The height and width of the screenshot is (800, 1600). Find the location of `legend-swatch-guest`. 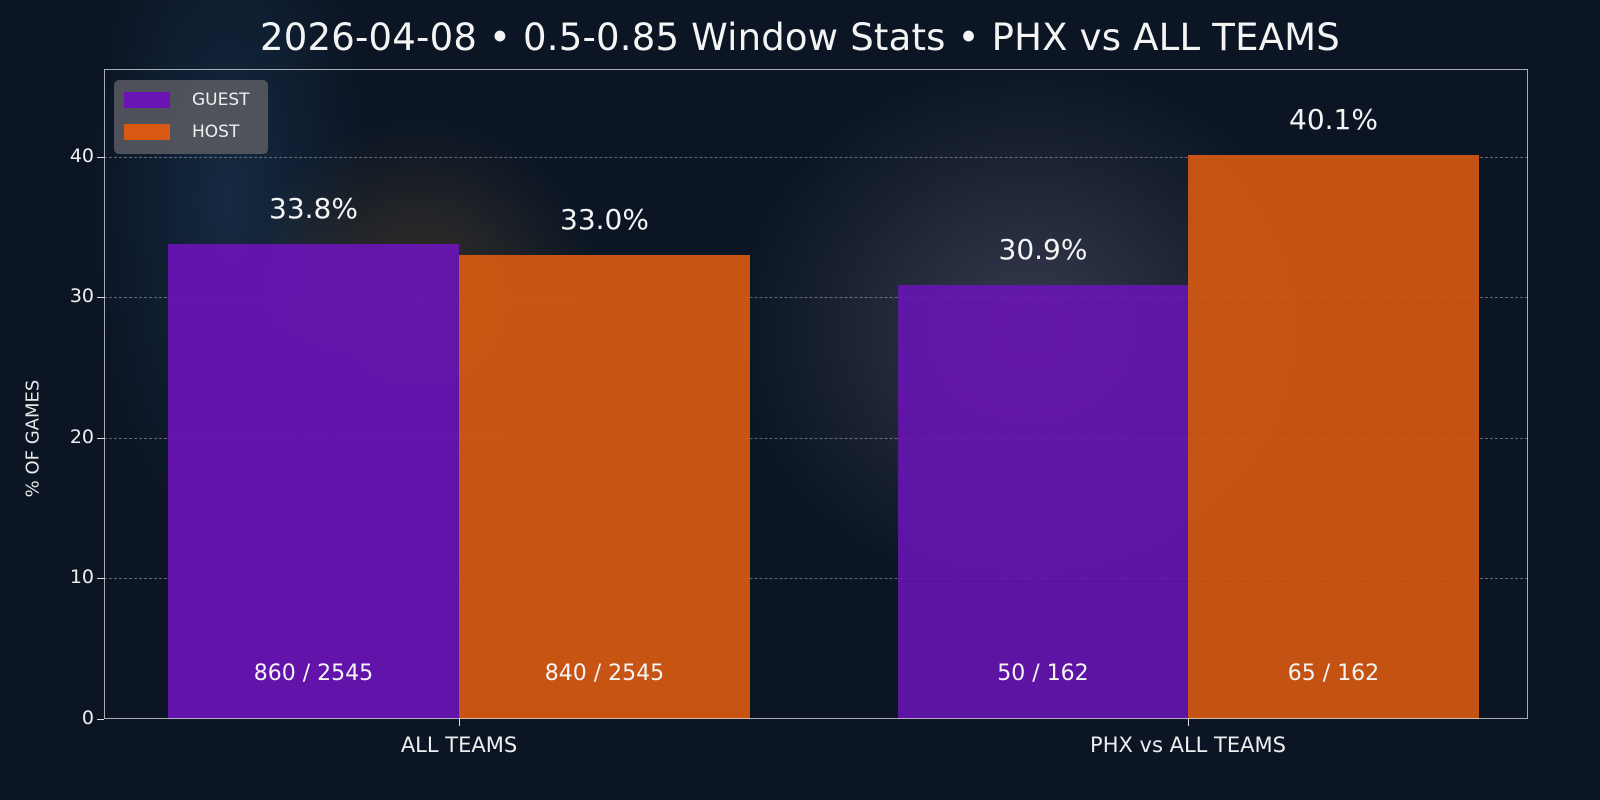

legend-swatch-guest is located at coordinates (147, 100).